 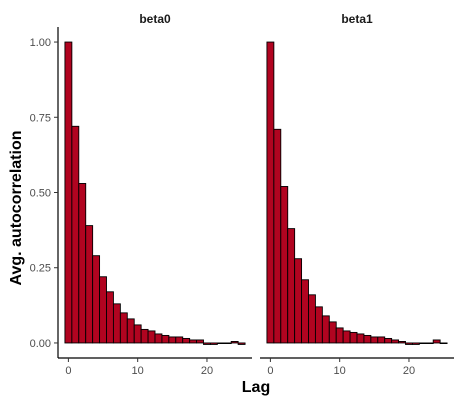 What do you see at coordinates (40, 194) in the screenshot?
I see `y-tick-label: 0.50` at bounding box center [40, 194].